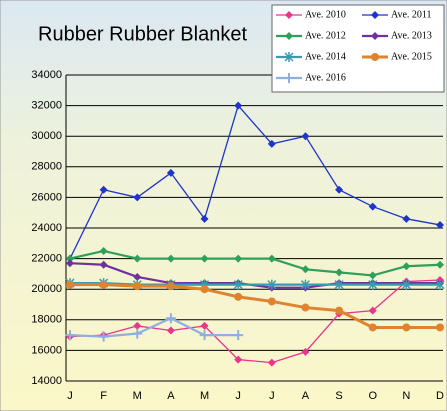  What do you see at coordinates (325, 14) in the screenshot?
I see `legend-label: Ave. 2010` at bounding box center [325, 14].